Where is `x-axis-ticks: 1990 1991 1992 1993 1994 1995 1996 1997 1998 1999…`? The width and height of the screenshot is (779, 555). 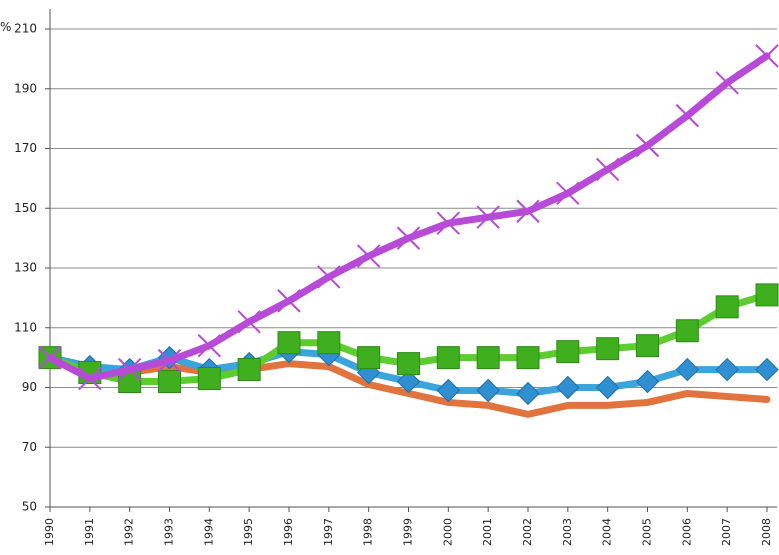 x-axis-ticks: 1990 1991 1992 1993 1994 1995 1996 1997 1998 1999… is located at coordinates (408, 532).